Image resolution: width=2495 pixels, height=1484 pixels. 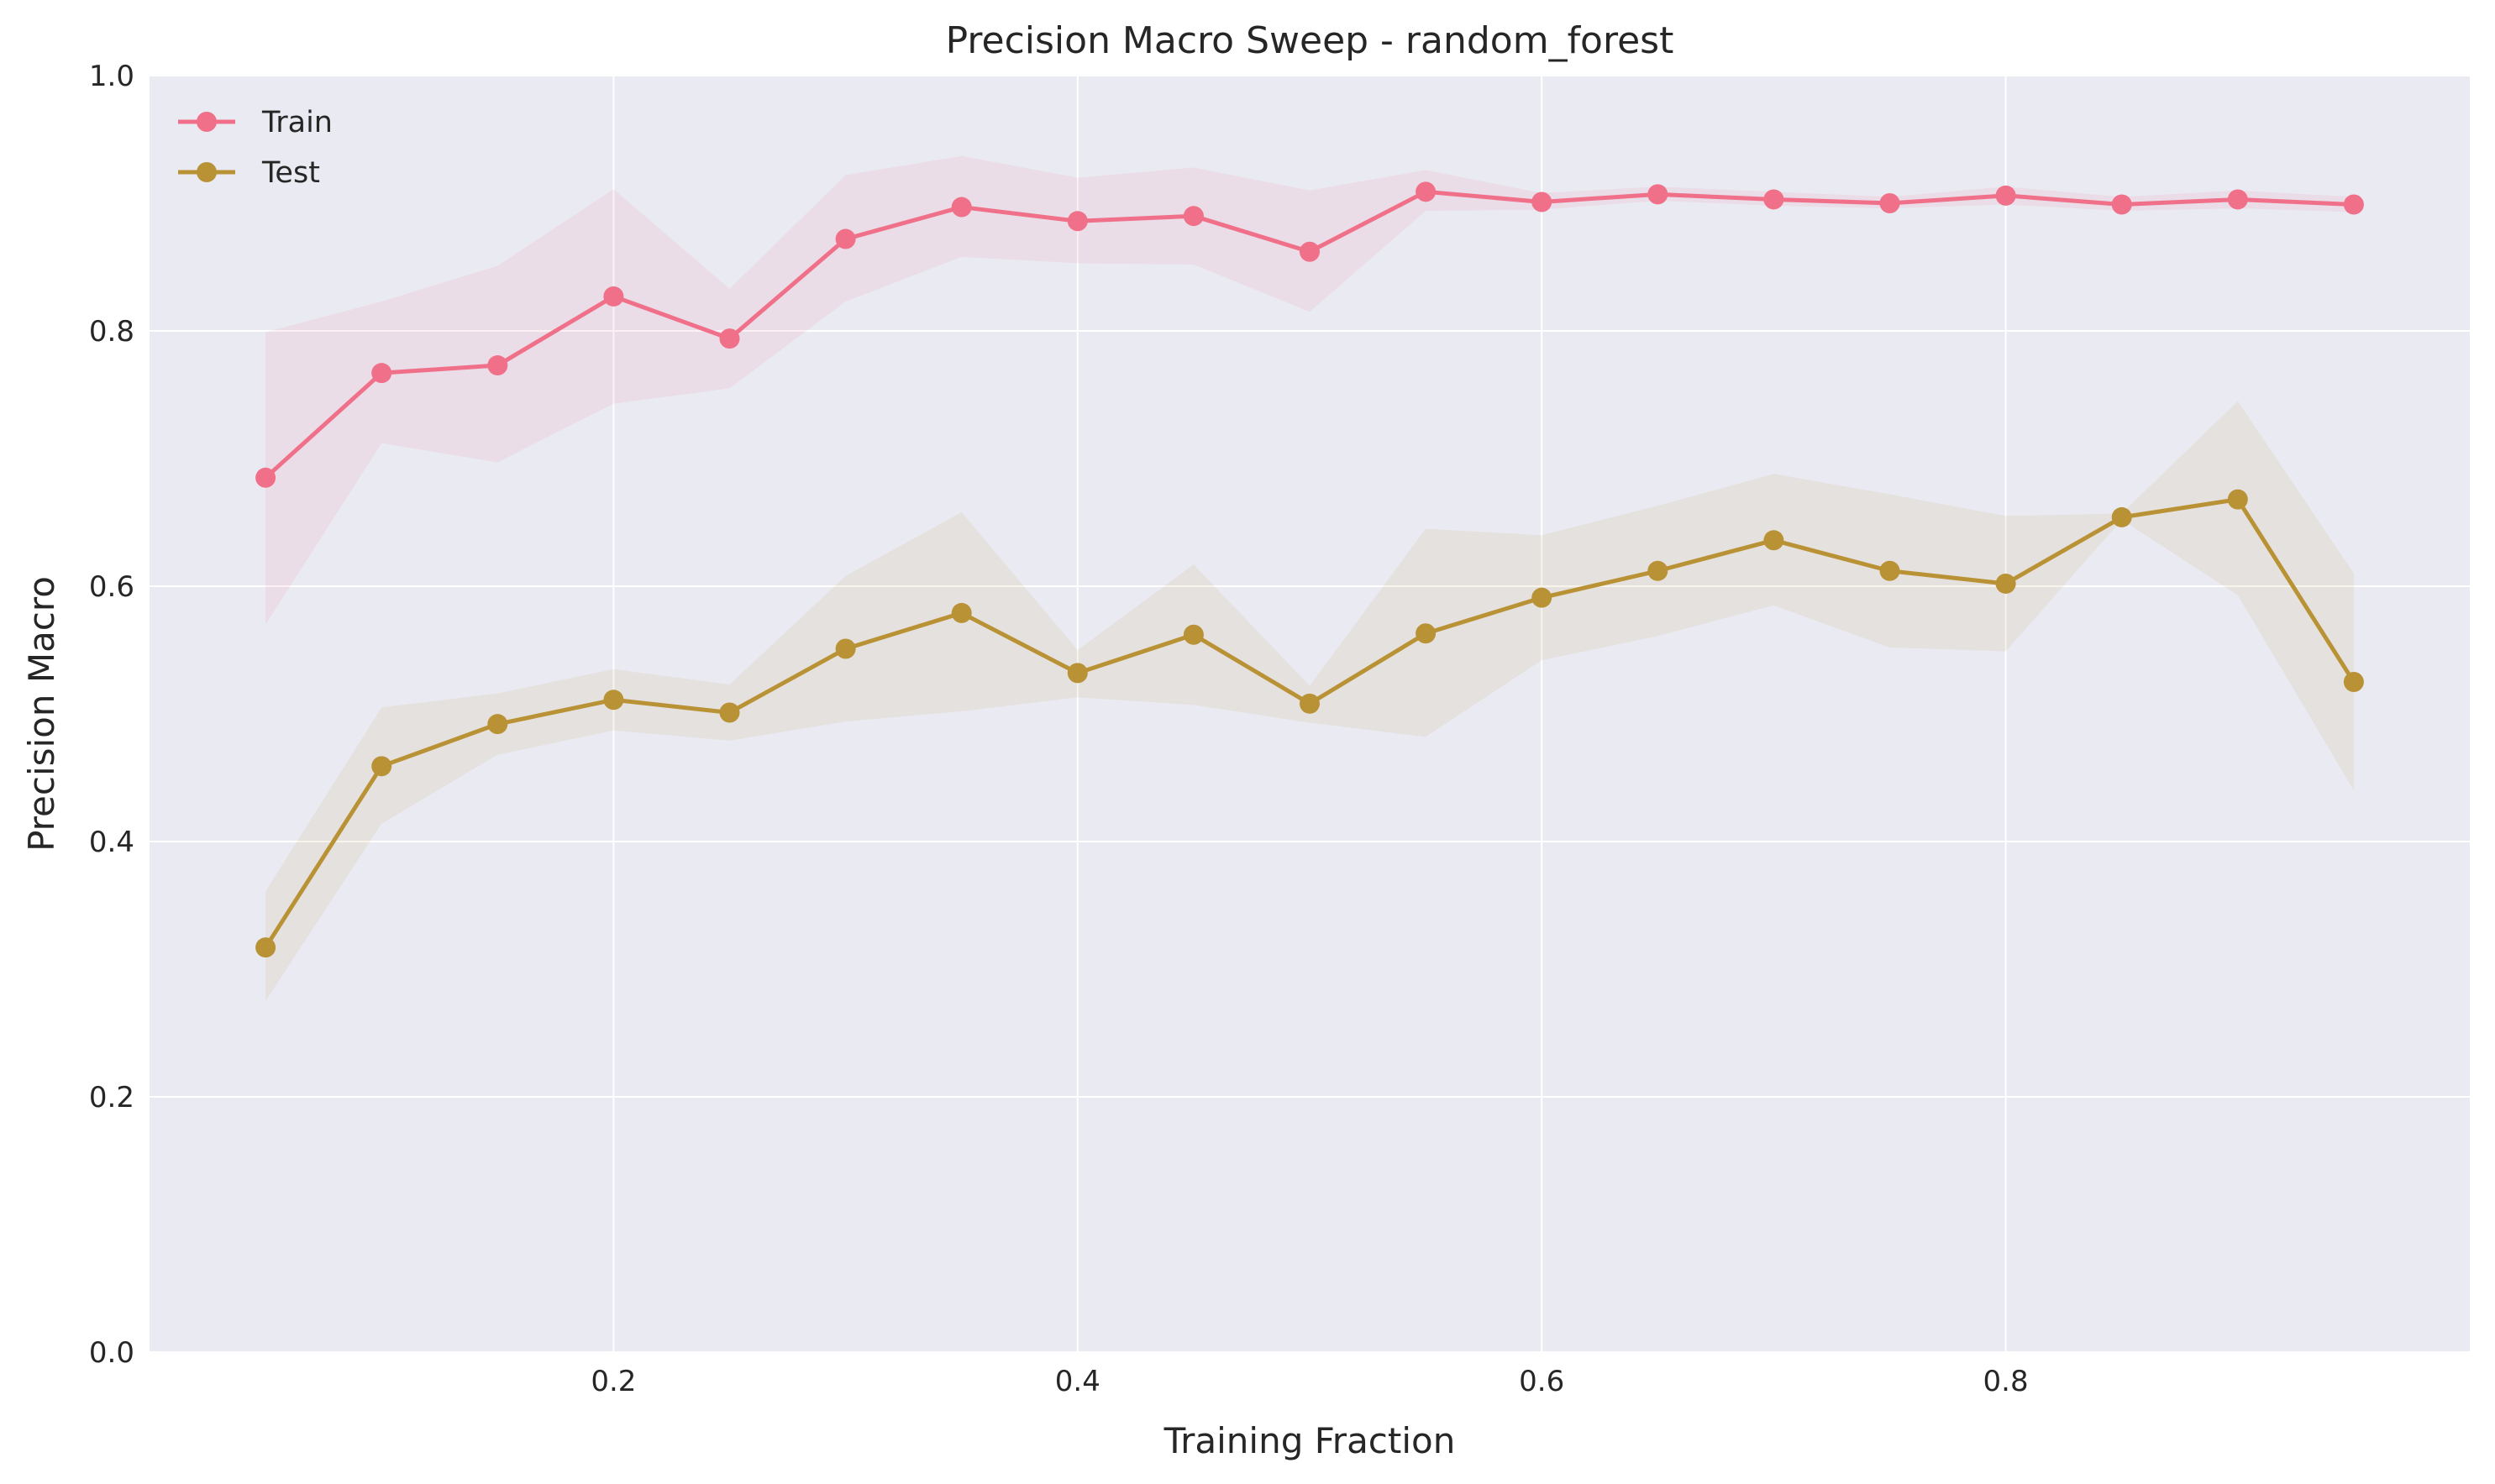 I want to click on y-axis-label: Precision Macro, so click(x=42, y=714).